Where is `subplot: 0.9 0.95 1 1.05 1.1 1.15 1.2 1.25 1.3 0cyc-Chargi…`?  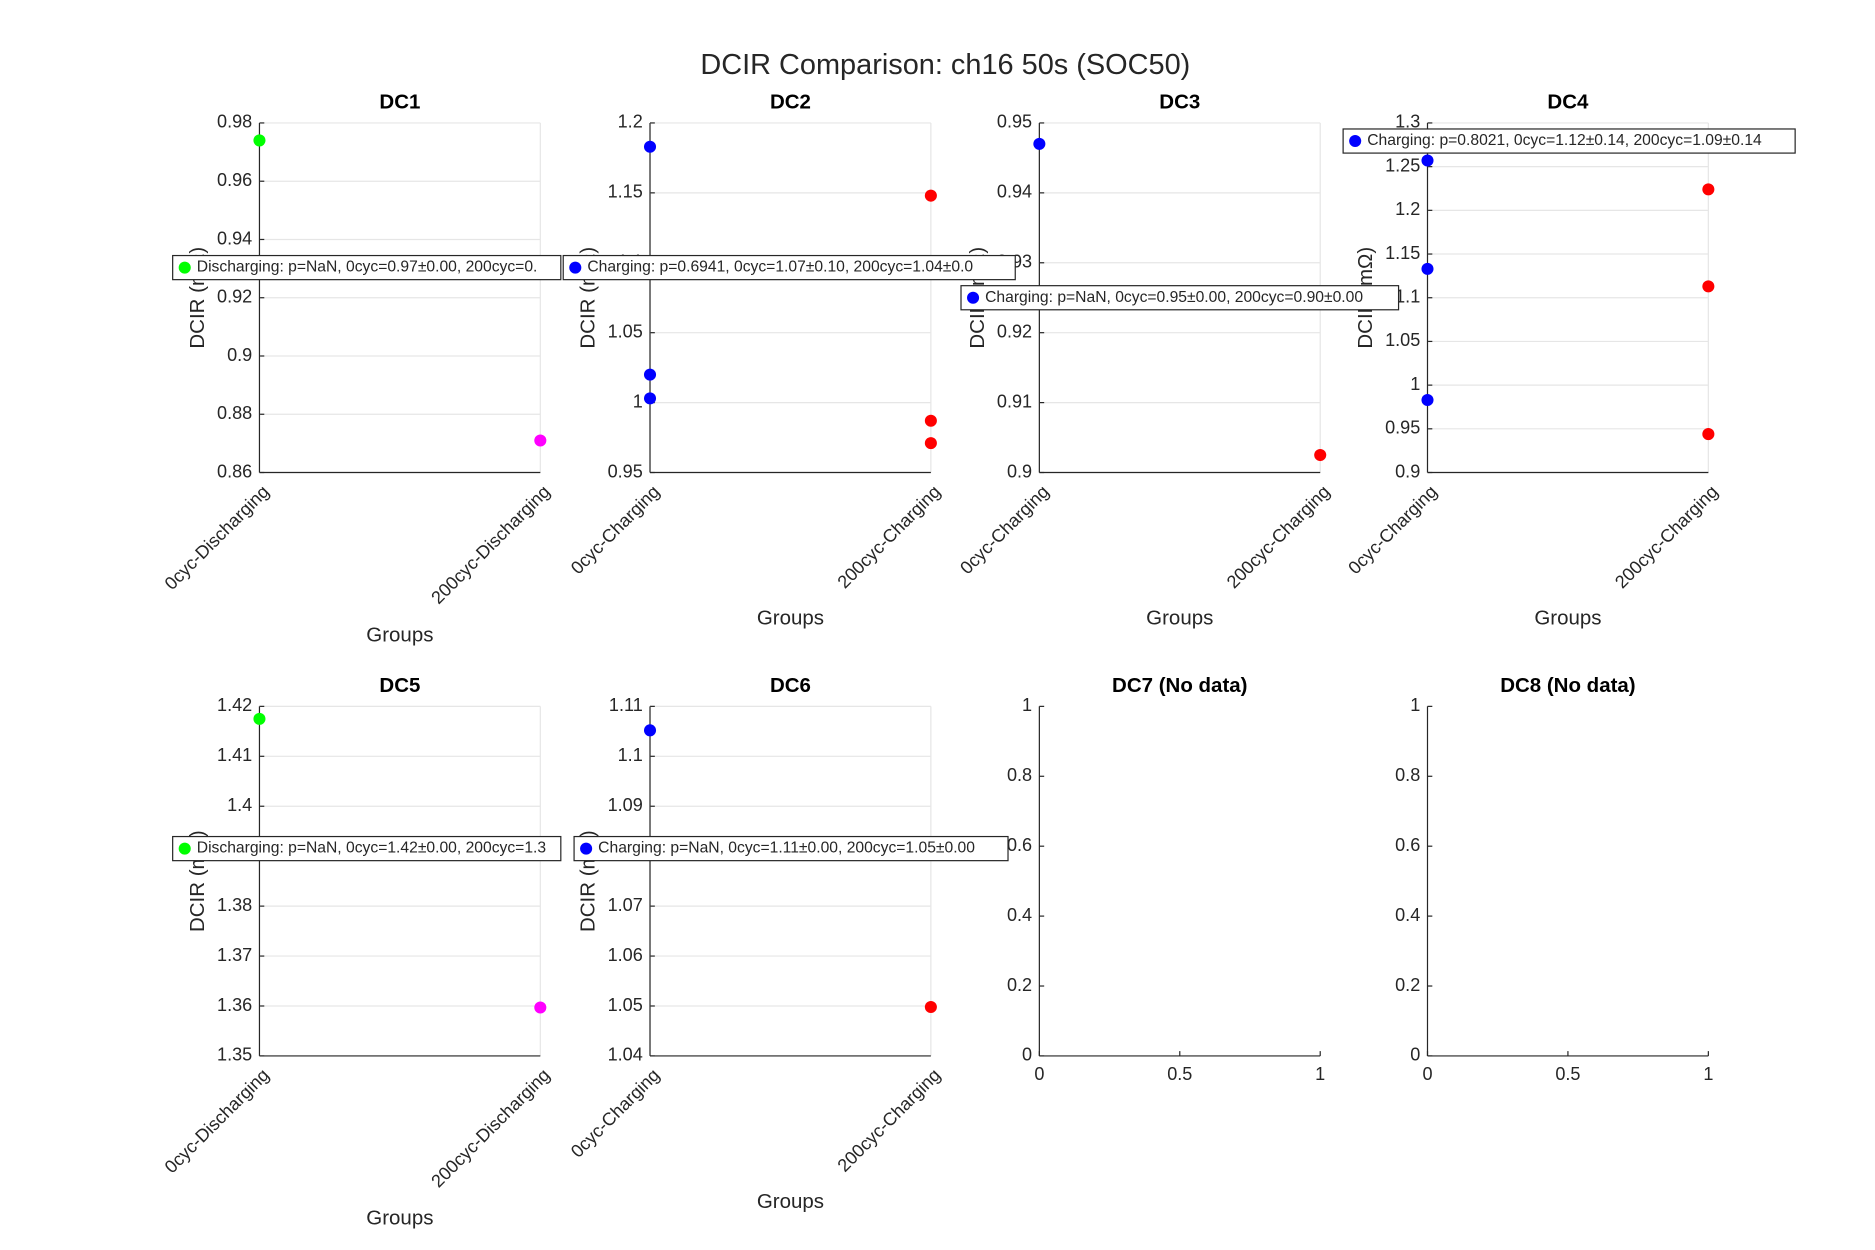
subplot: 0.9 0.95 1 1.05 1.1 1.15 1.2 1.25 1.3 0cyc-Chargi… is located at coordinates (1532, 359).